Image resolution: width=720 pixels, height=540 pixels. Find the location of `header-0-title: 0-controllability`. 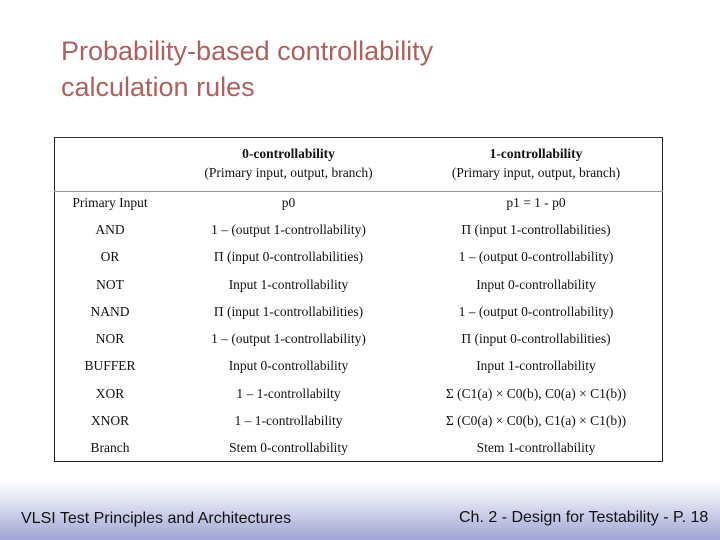

header-0-title: 0-controllability is located at coordinates (288, 153).